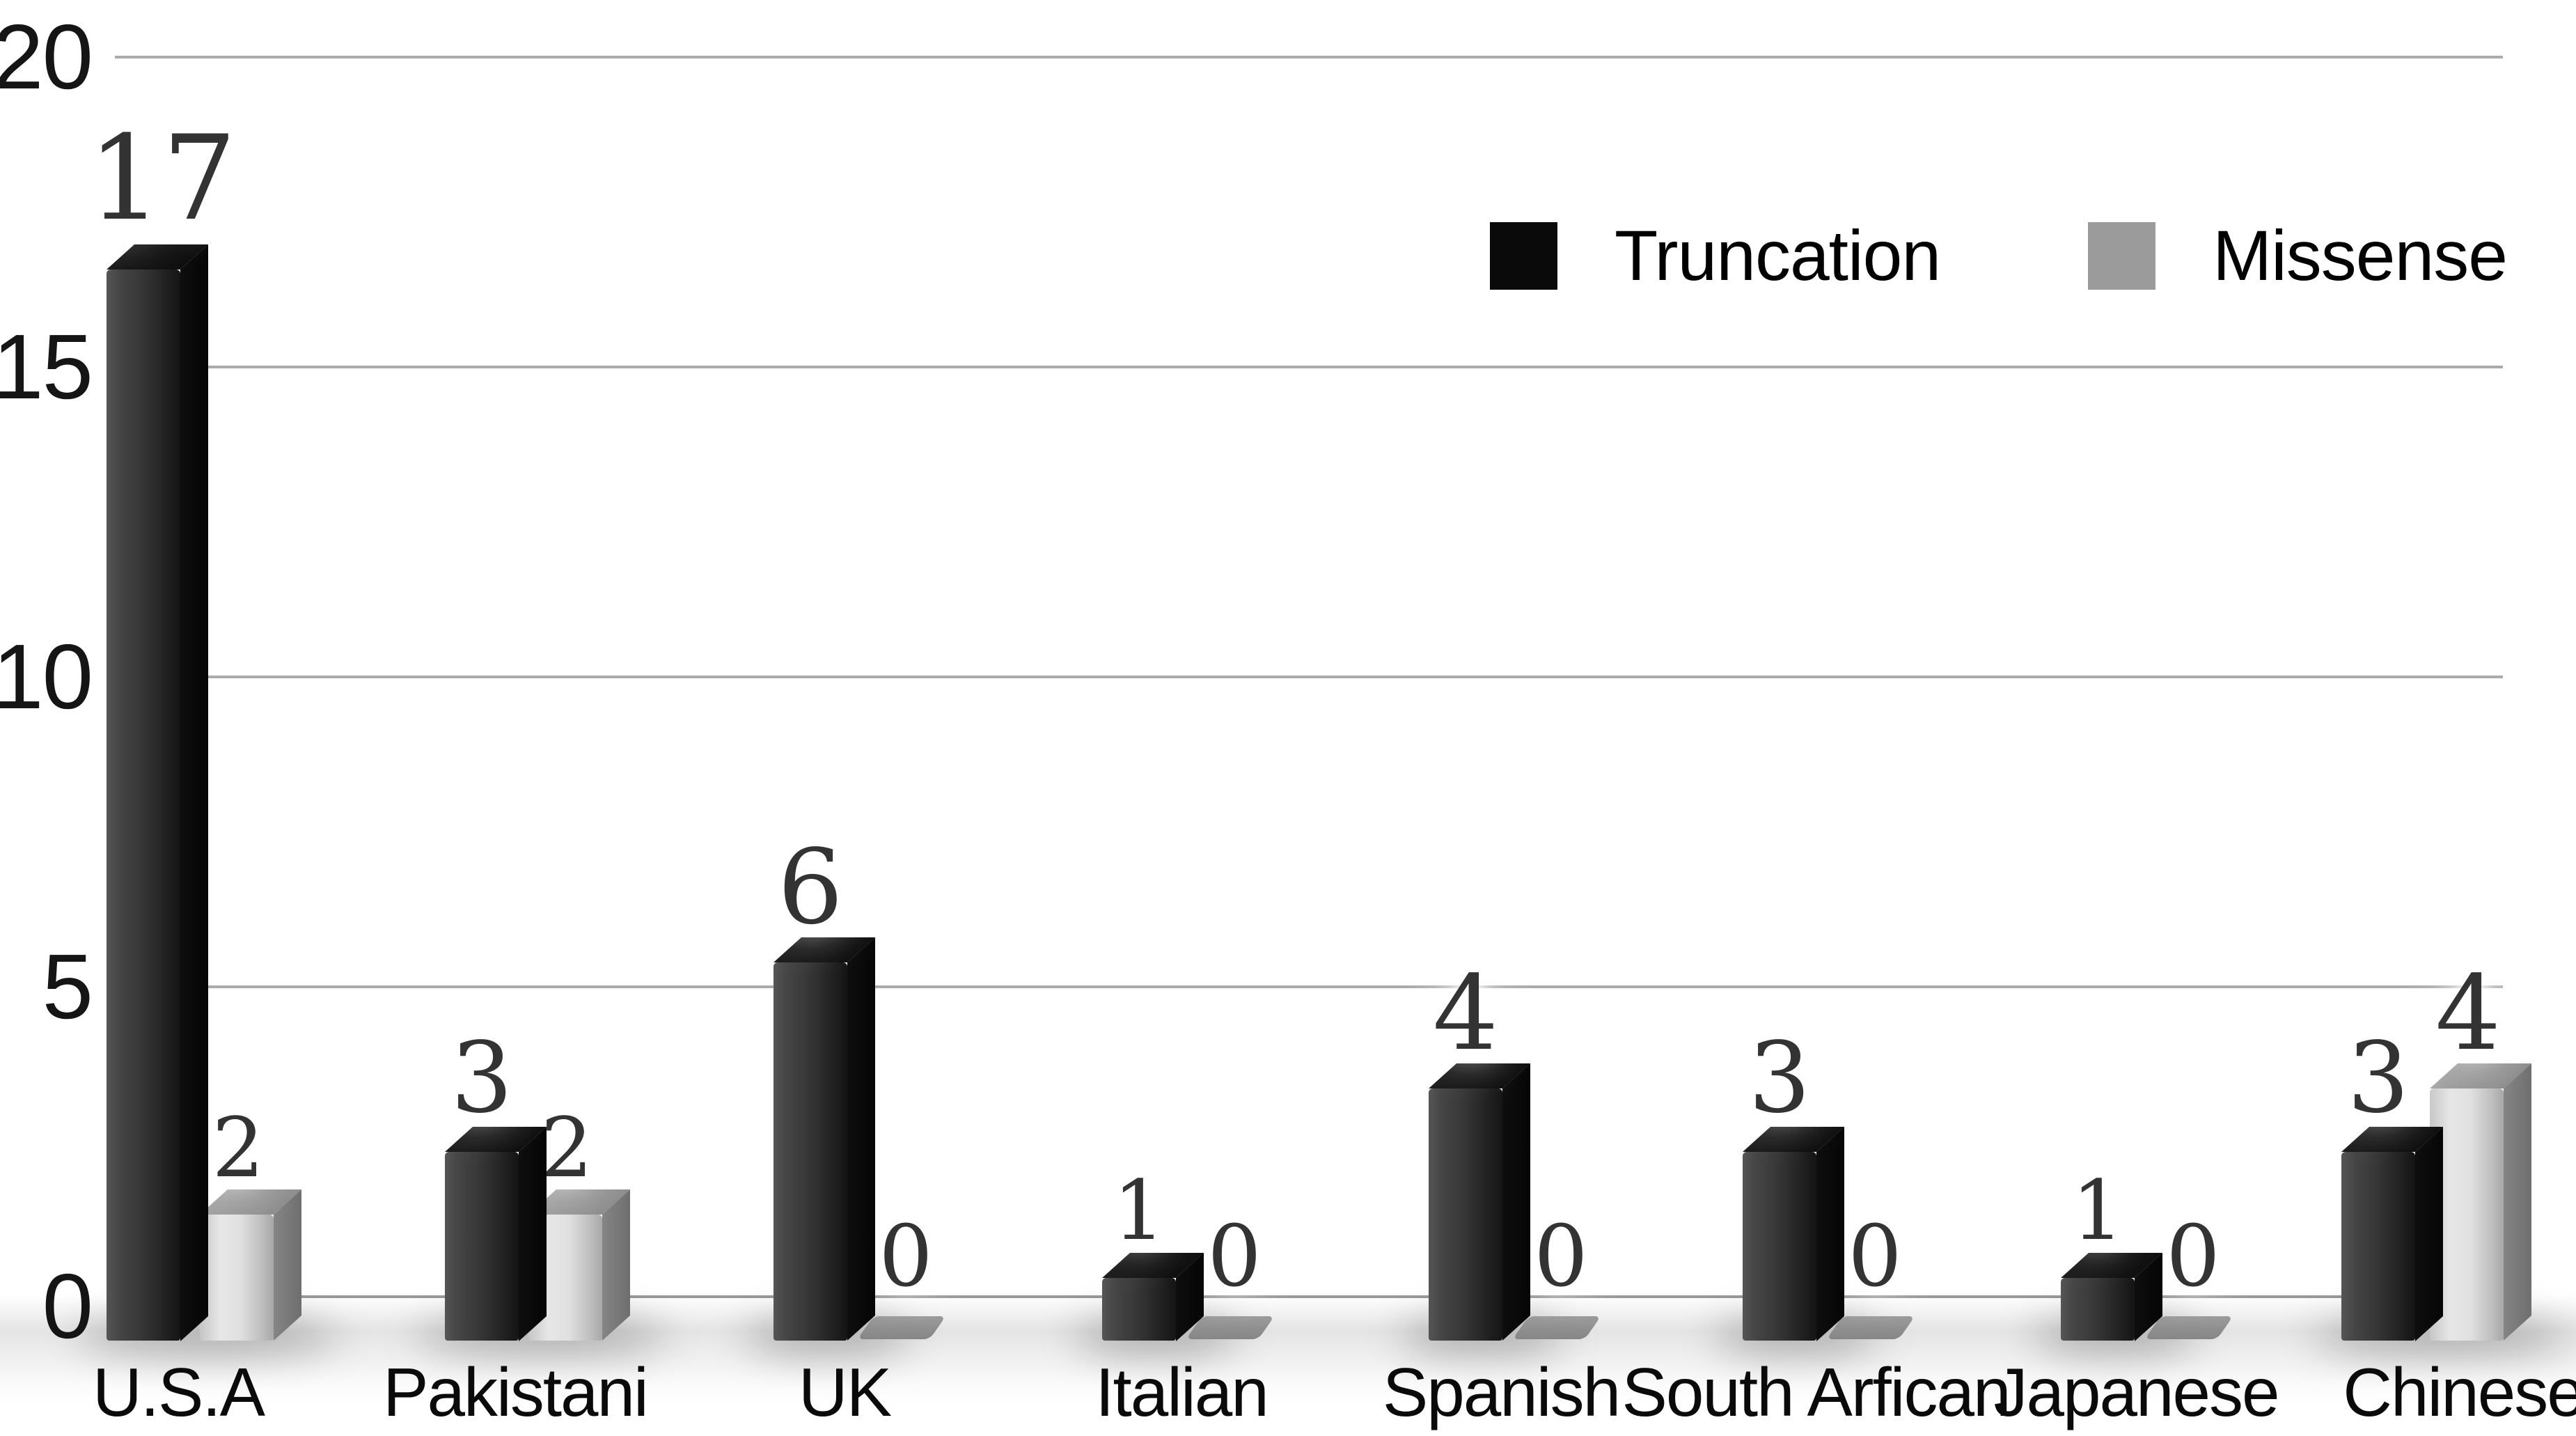 The image size is (2576, 1436). Describe the element at coordinates (2136, 1392) in the screenshot. I see `x-axis-label-japanese: Japanese` at that location.